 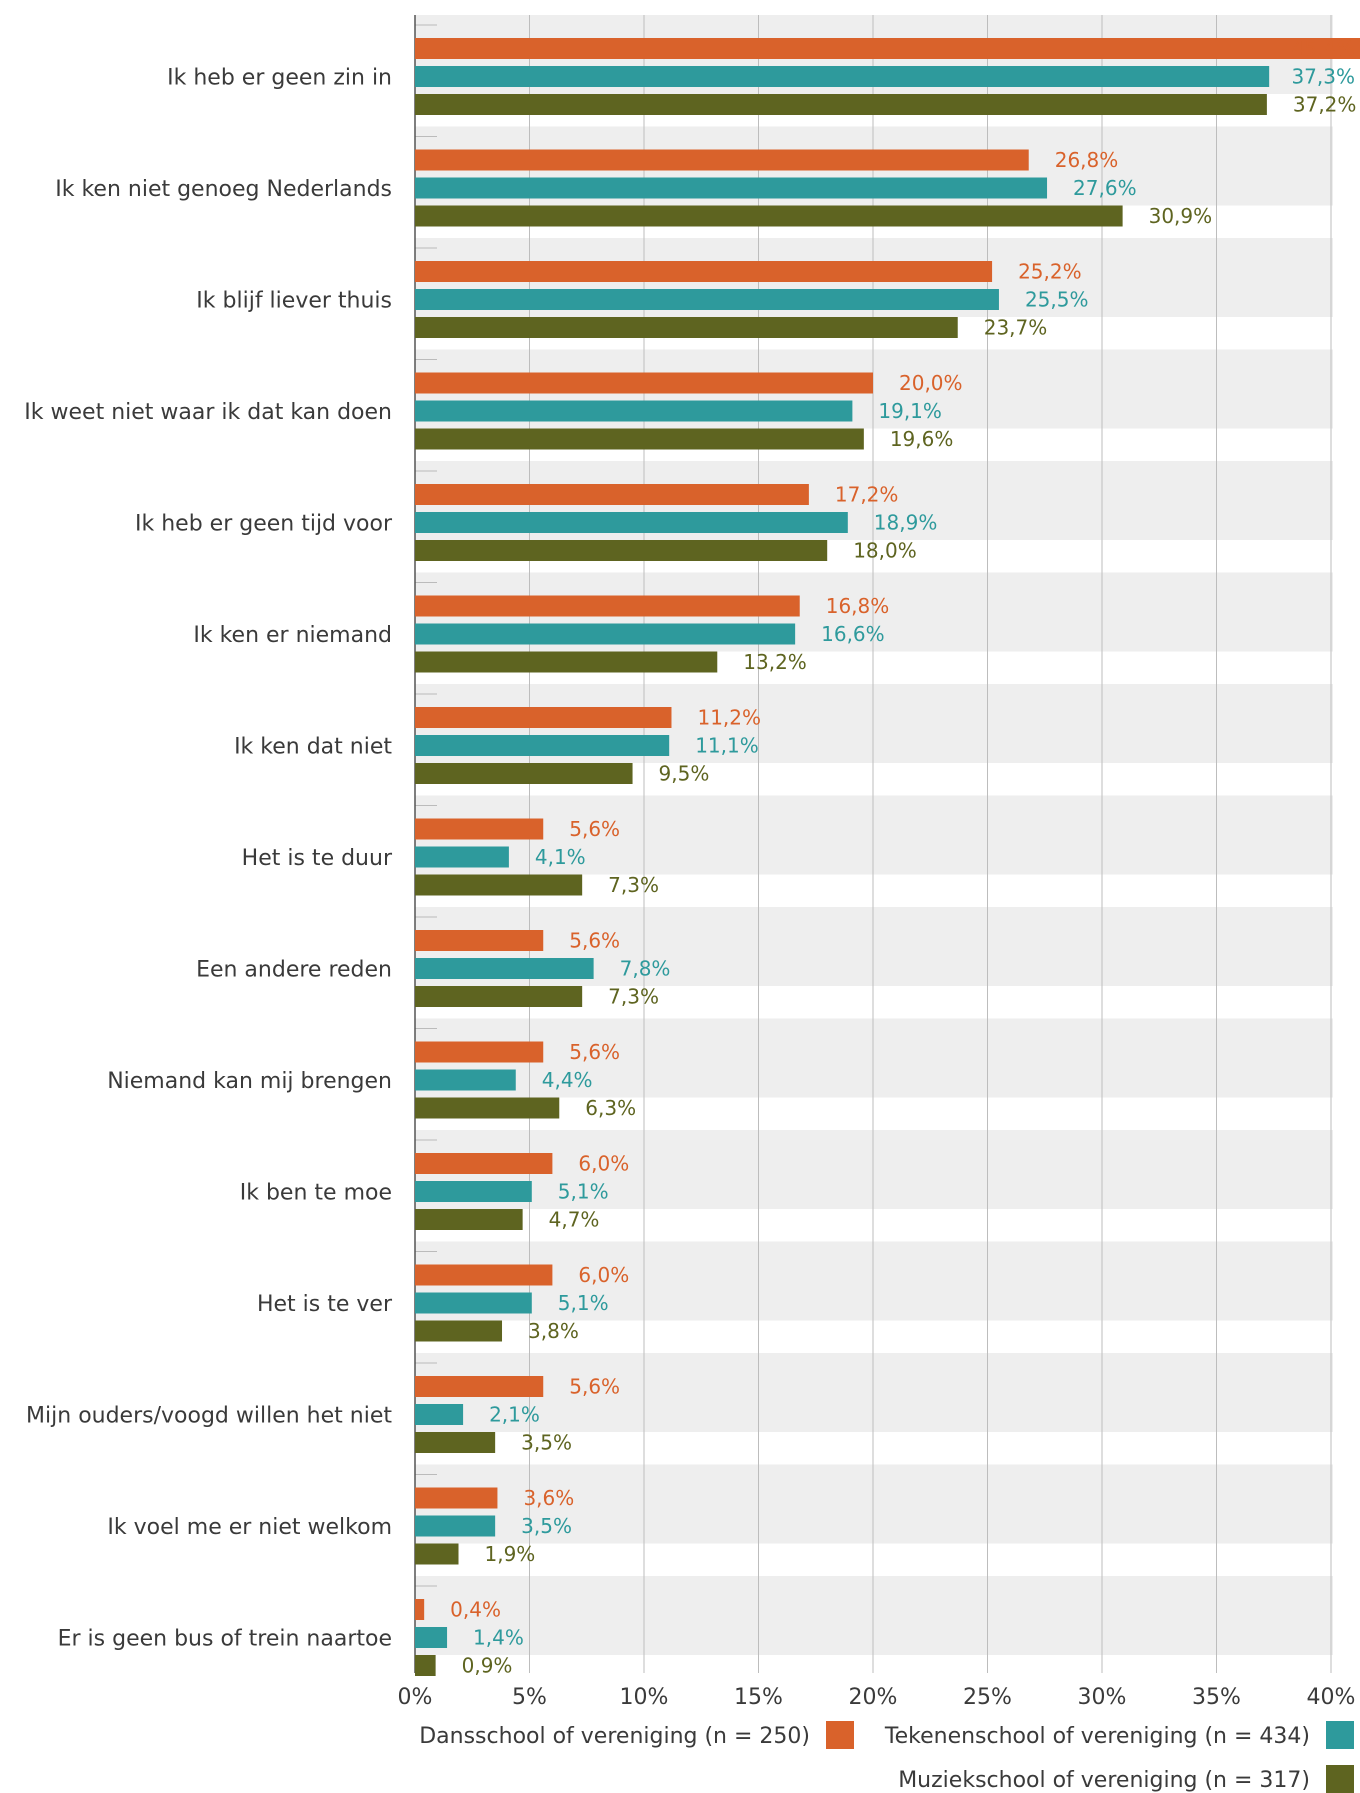 What do you see at coordinates (877, 1697) in the screenshot?
I see `x-axis-ticks: 0% 5% 10% 15% 20% 25% 30% 35% 40%` at bounding box center [877, 1697].